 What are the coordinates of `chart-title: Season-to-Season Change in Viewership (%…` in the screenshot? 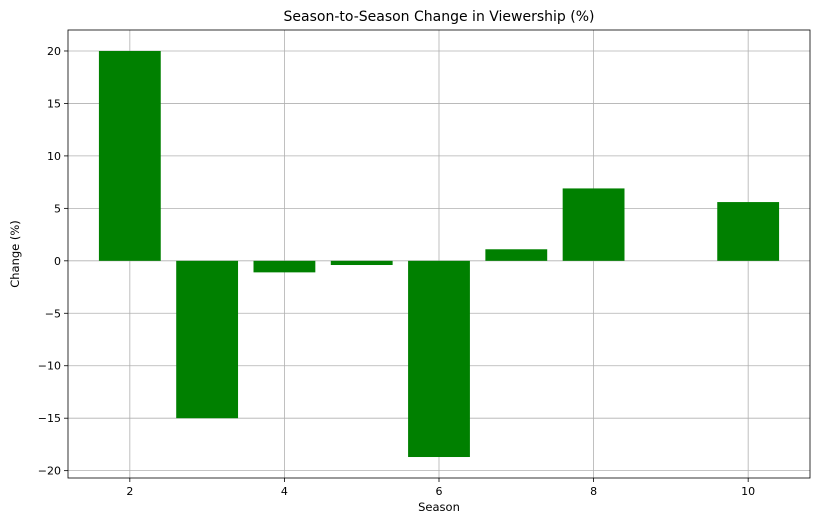 It's located at (439, 17).